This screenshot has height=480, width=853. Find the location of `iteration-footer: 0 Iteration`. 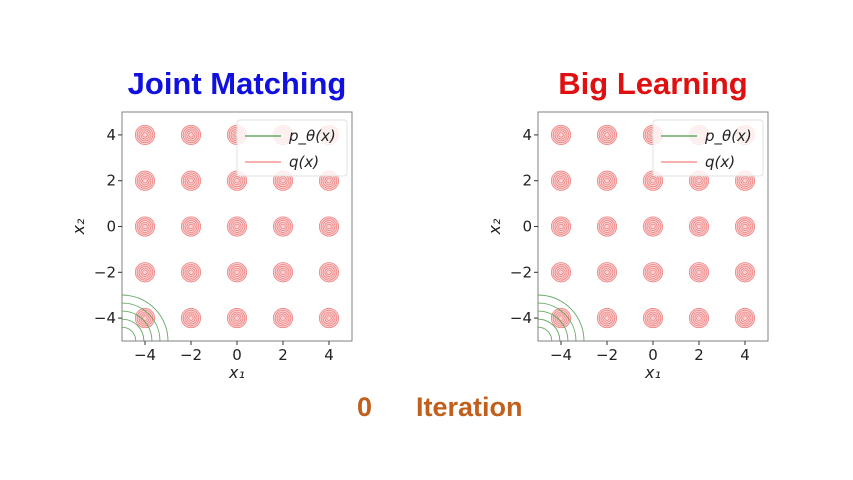

iteration-footer: 0 Iteration is located at coordinates (426, 410).